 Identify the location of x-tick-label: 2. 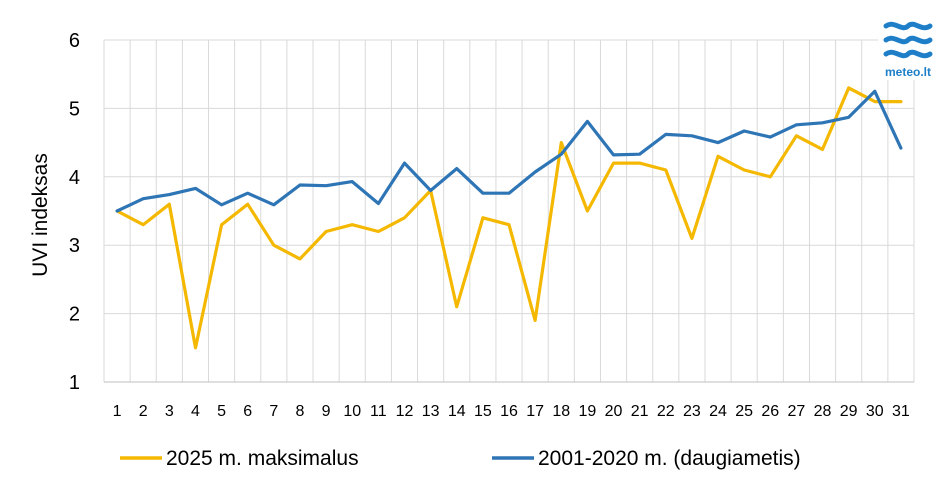
(143, 411).